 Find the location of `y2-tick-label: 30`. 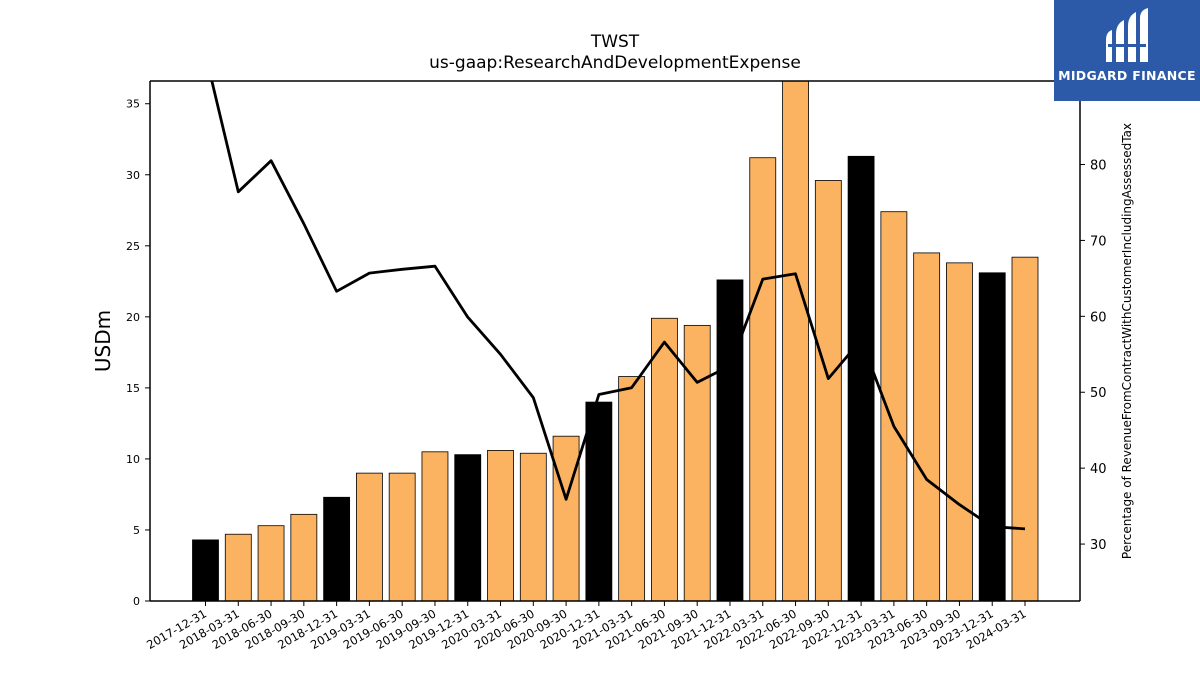

y2-tick-label: 30 is located at coordinates (1098, 545).